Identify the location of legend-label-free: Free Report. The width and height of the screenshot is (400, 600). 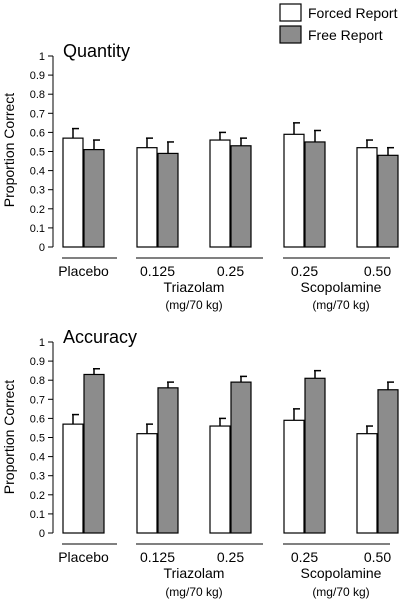
(345, 35).